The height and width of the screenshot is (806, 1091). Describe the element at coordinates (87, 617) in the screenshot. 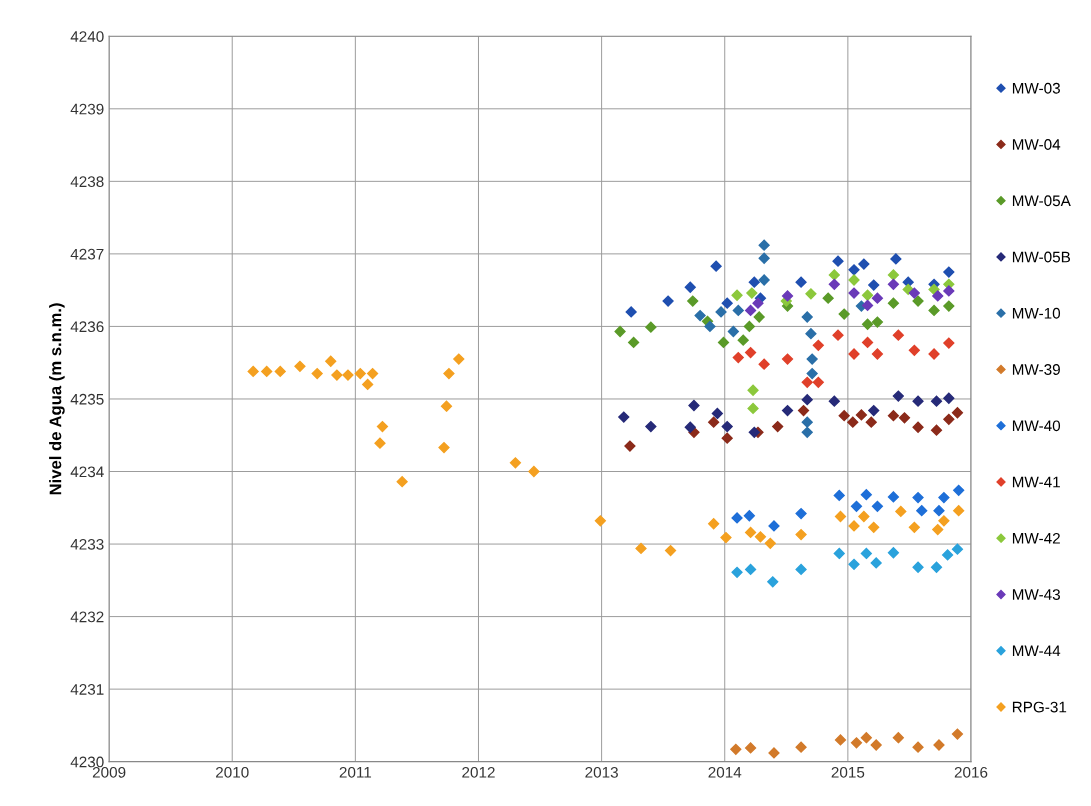

I see `y-tick-label: 4232` at that location.